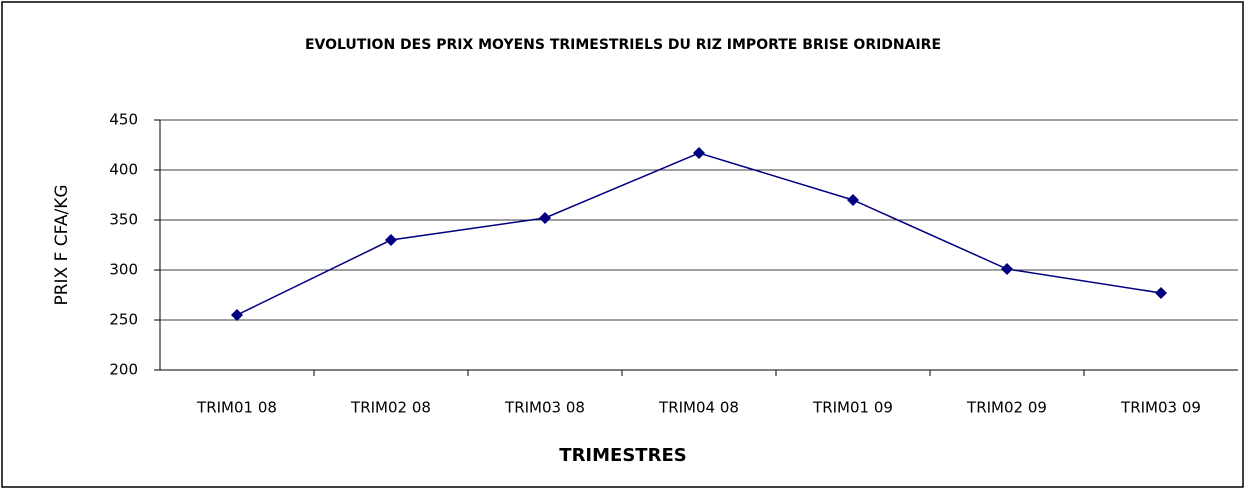 The height and width of the screenshot is (490, 1246). I want to click on y-tick-label: 300, so click(123, 270).